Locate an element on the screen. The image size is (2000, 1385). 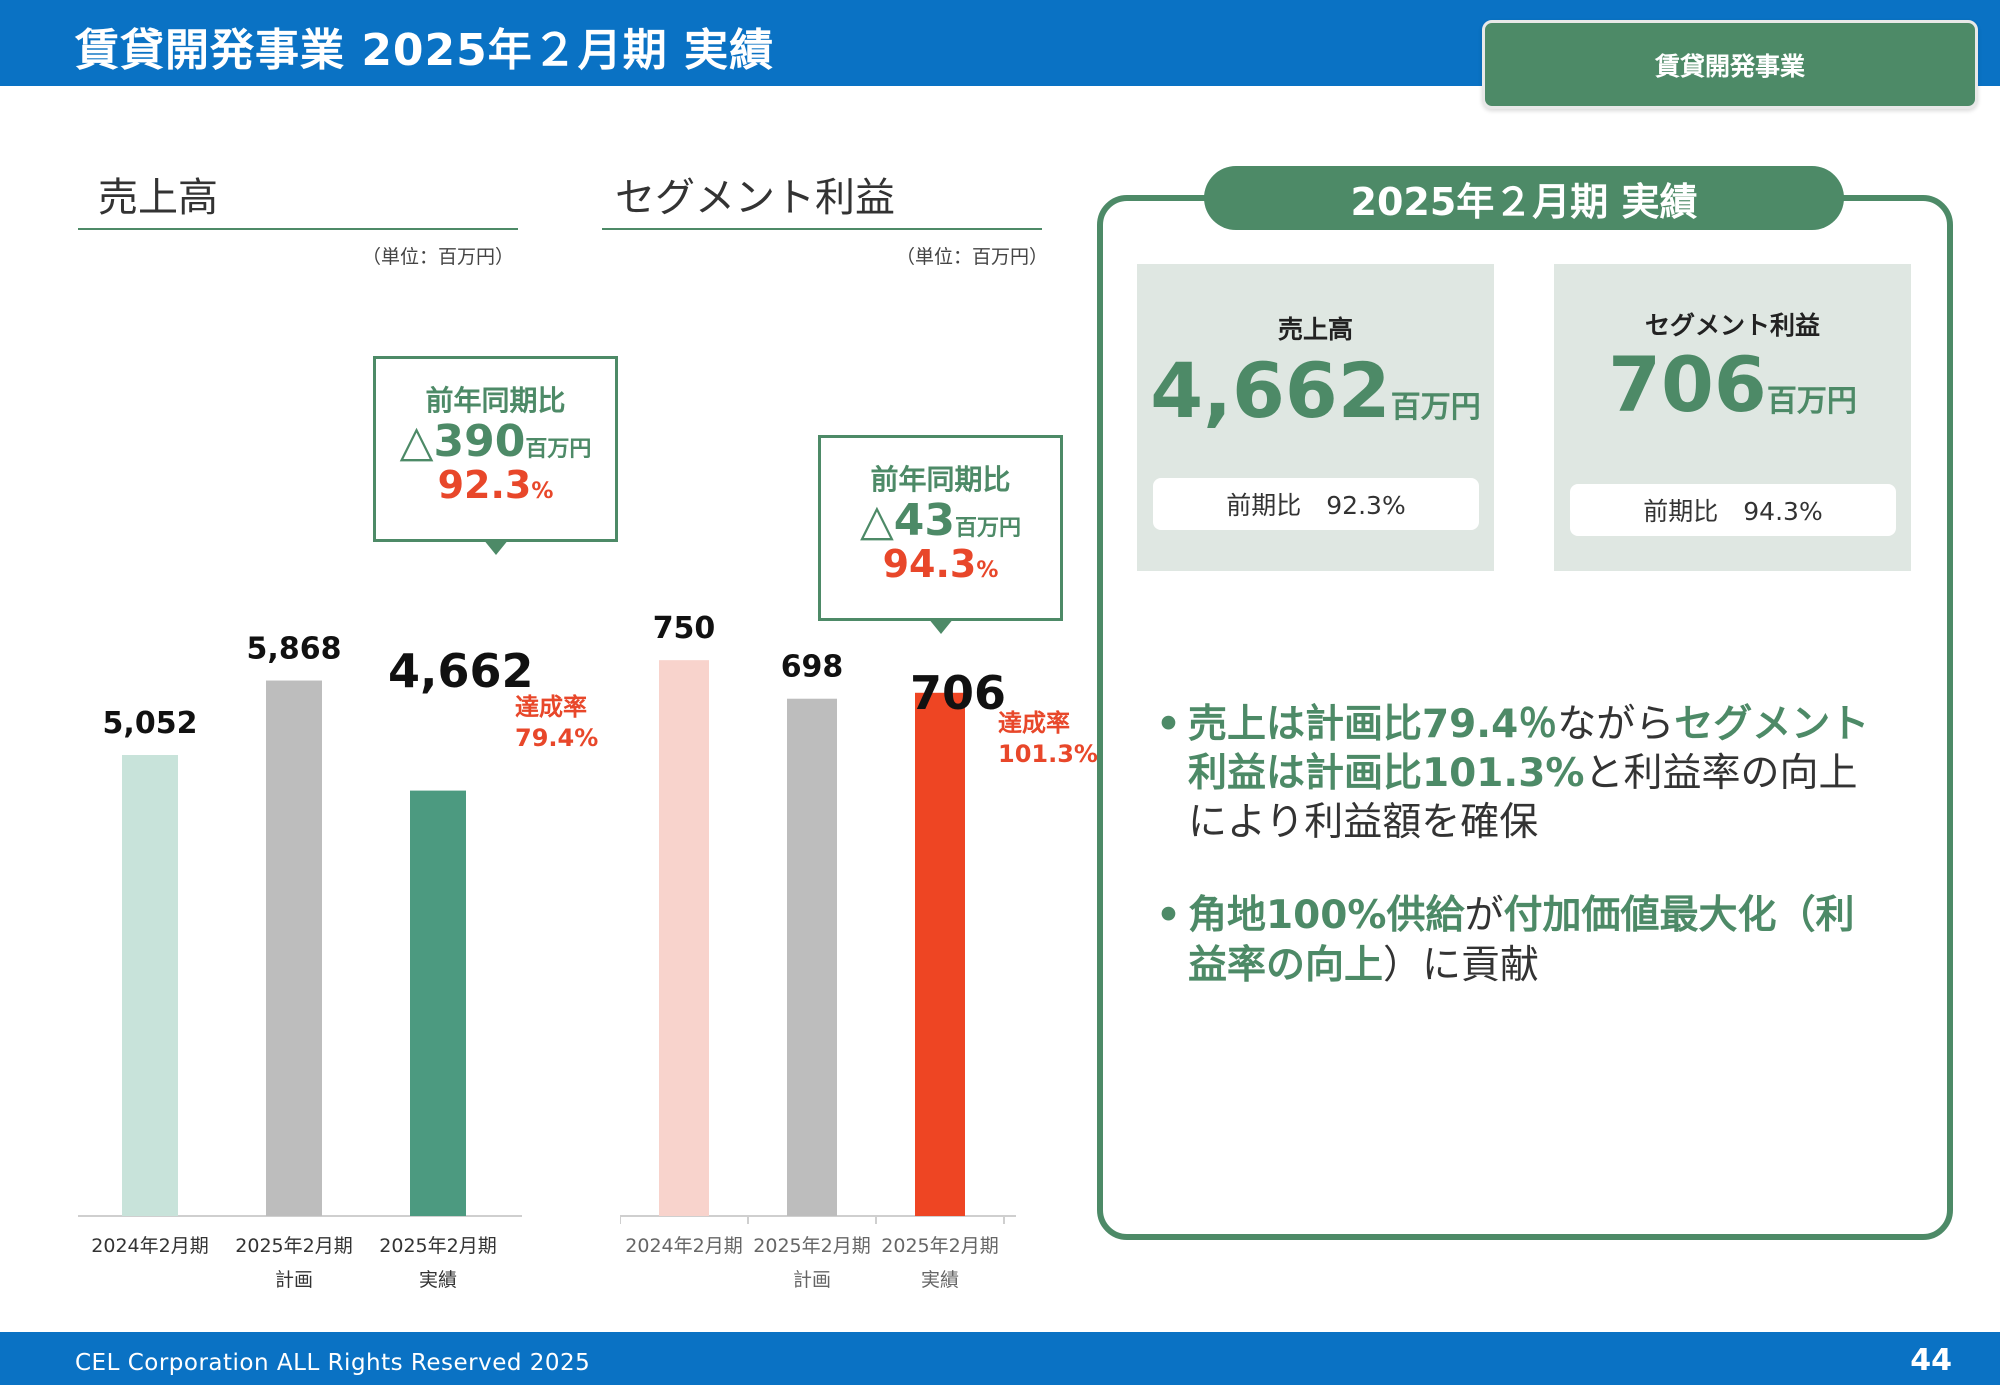
kpi-card-profit: セグメント利益 706百万円 前期比 94.3% is located at coordinates (1732, 417).